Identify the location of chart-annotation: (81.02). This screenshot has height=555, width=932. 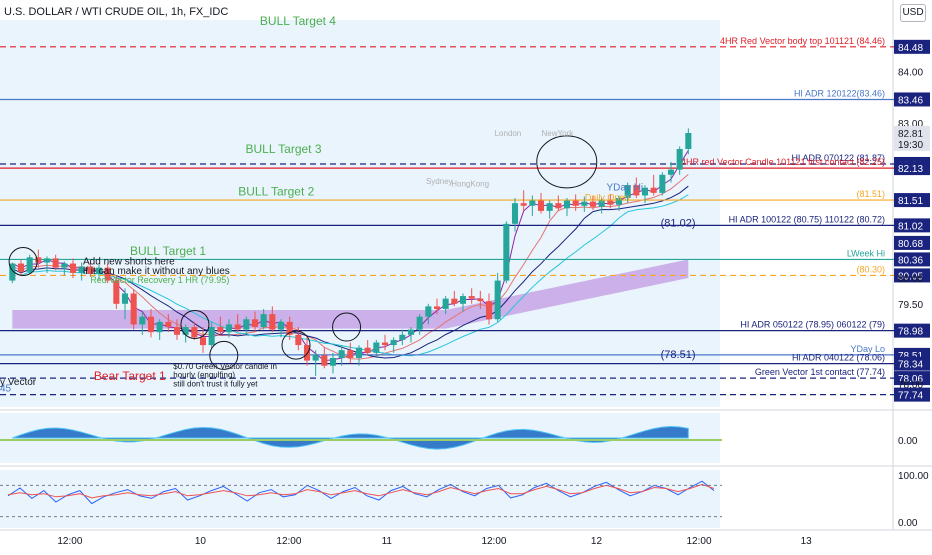
(678, 223).